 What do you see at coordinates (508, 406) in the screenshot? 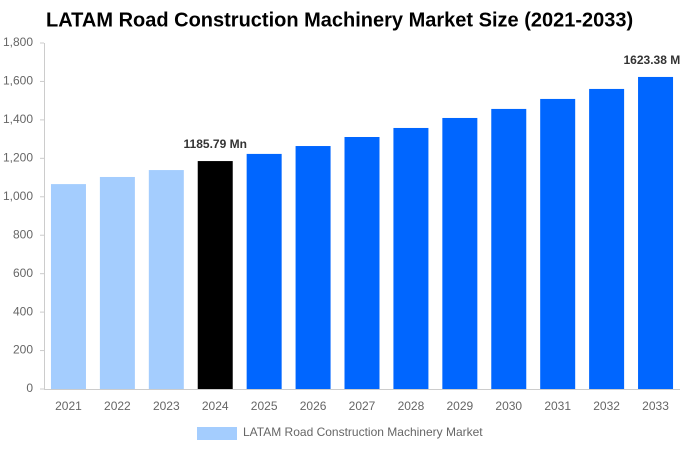
I see `x-tick-label: 2030` at bounding box center [508, 406].